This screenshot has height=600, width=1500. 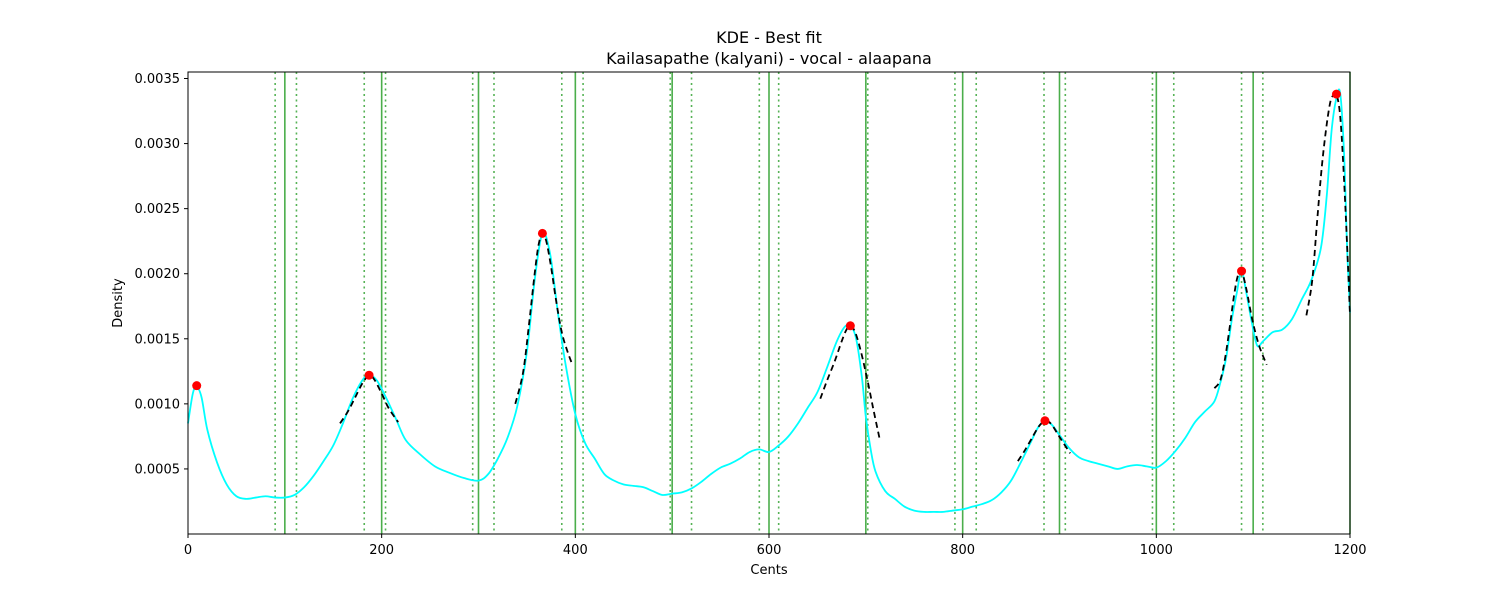 I want to click on y-axis-label: Density, so click(x=118, y=303).